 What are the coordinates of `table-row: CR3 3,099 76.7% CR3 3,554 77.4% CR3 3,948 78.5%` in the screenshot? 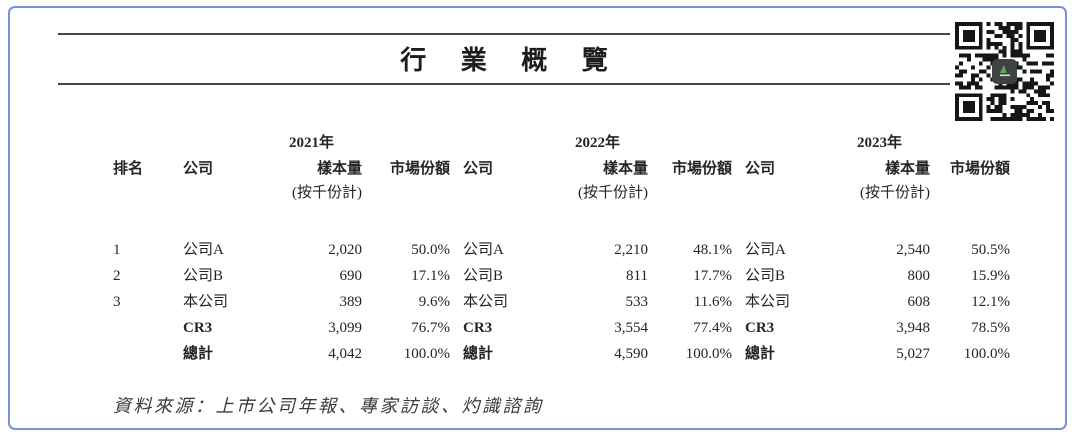 It's located at (561, 333).